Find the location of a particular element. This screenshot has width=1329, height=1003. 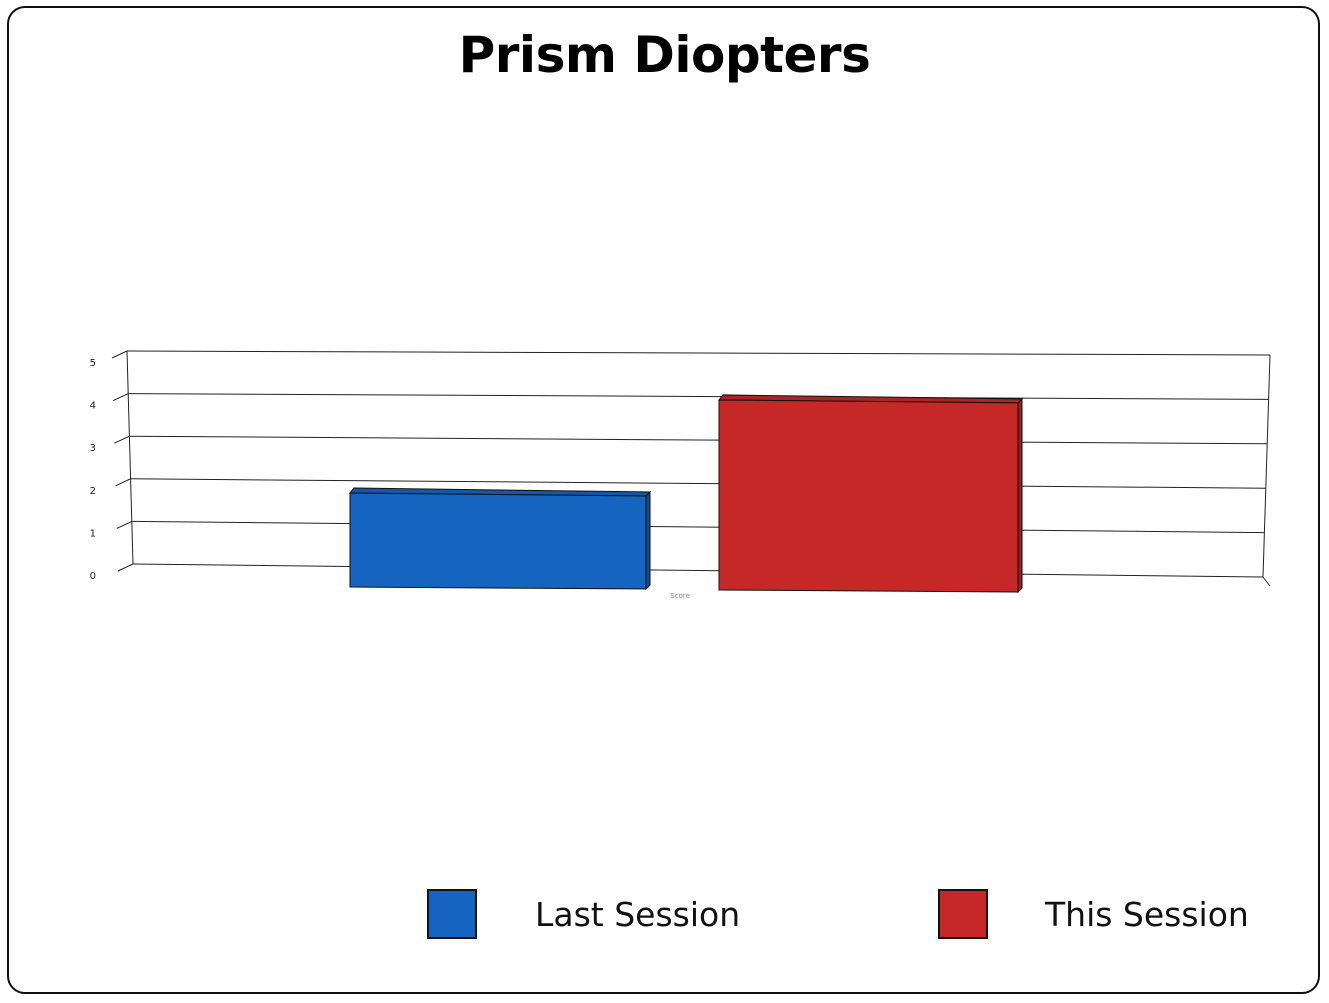

floor-edge is located at coordinates (1266, 581).